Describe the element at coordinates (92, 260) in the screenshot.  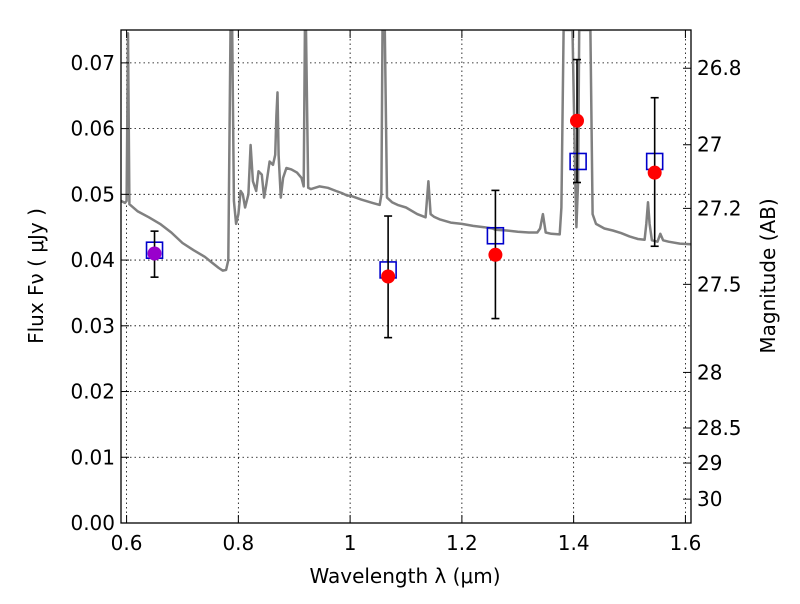
I see `y-tick-label: 0.04` at that location.